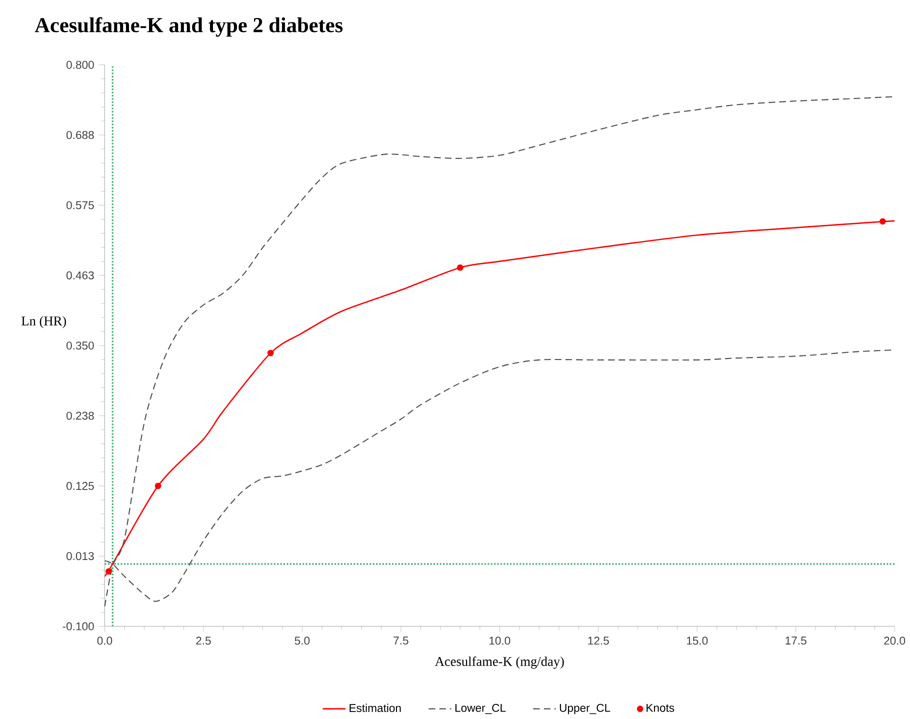 Image resolution: width=910 pixels, height=719 pixels. What do you see at coordinates (80, 205) in the screenshot?
I see `y-tick-label: 0.575` at bounding box center [80, 205].